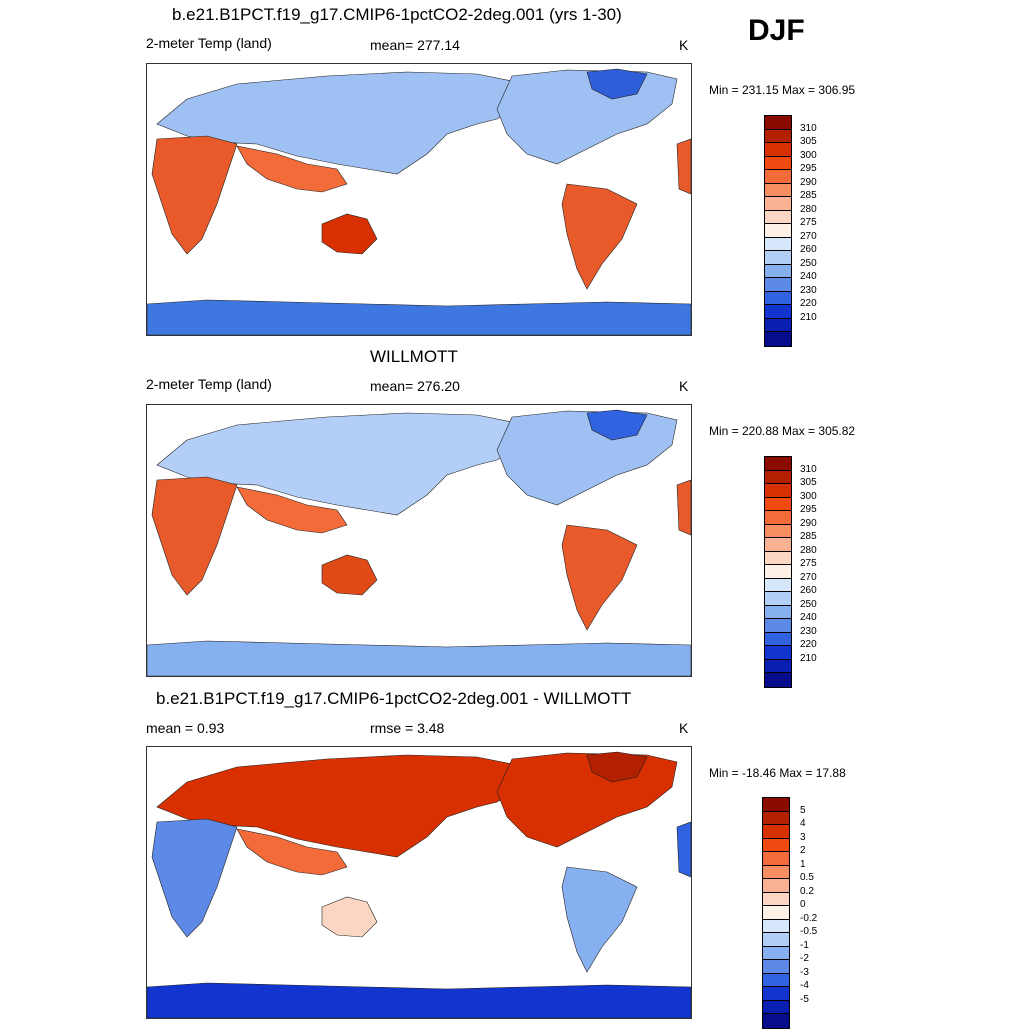  I want to click on colorbar-tick-label: -3, so click(804, 972).